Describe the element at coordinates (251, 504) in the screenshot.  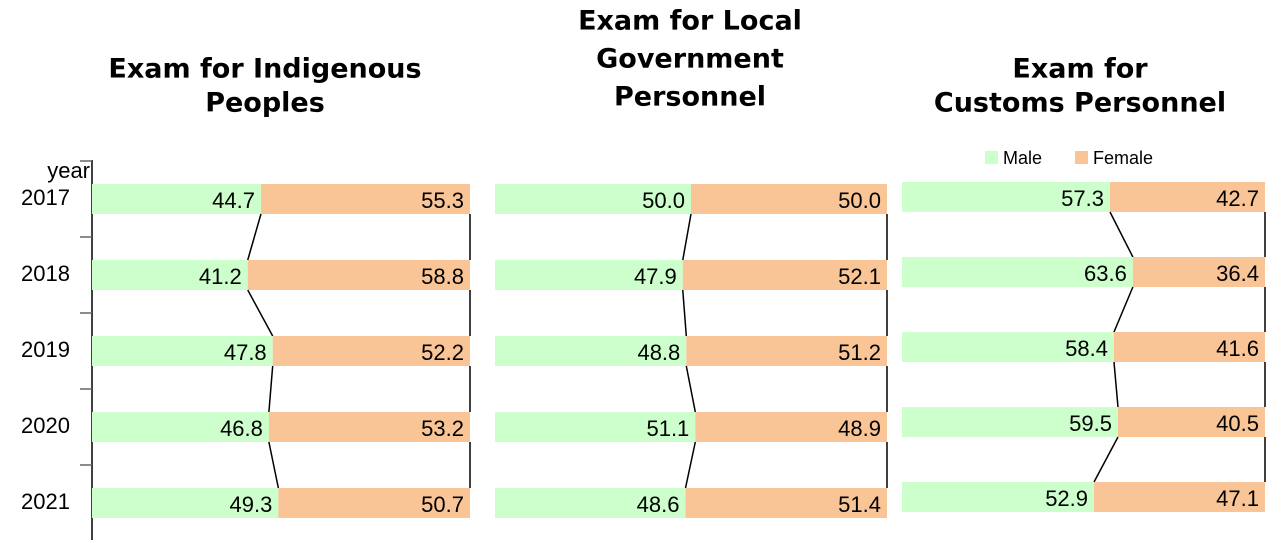
I see `data-label: 49.3` at that location.